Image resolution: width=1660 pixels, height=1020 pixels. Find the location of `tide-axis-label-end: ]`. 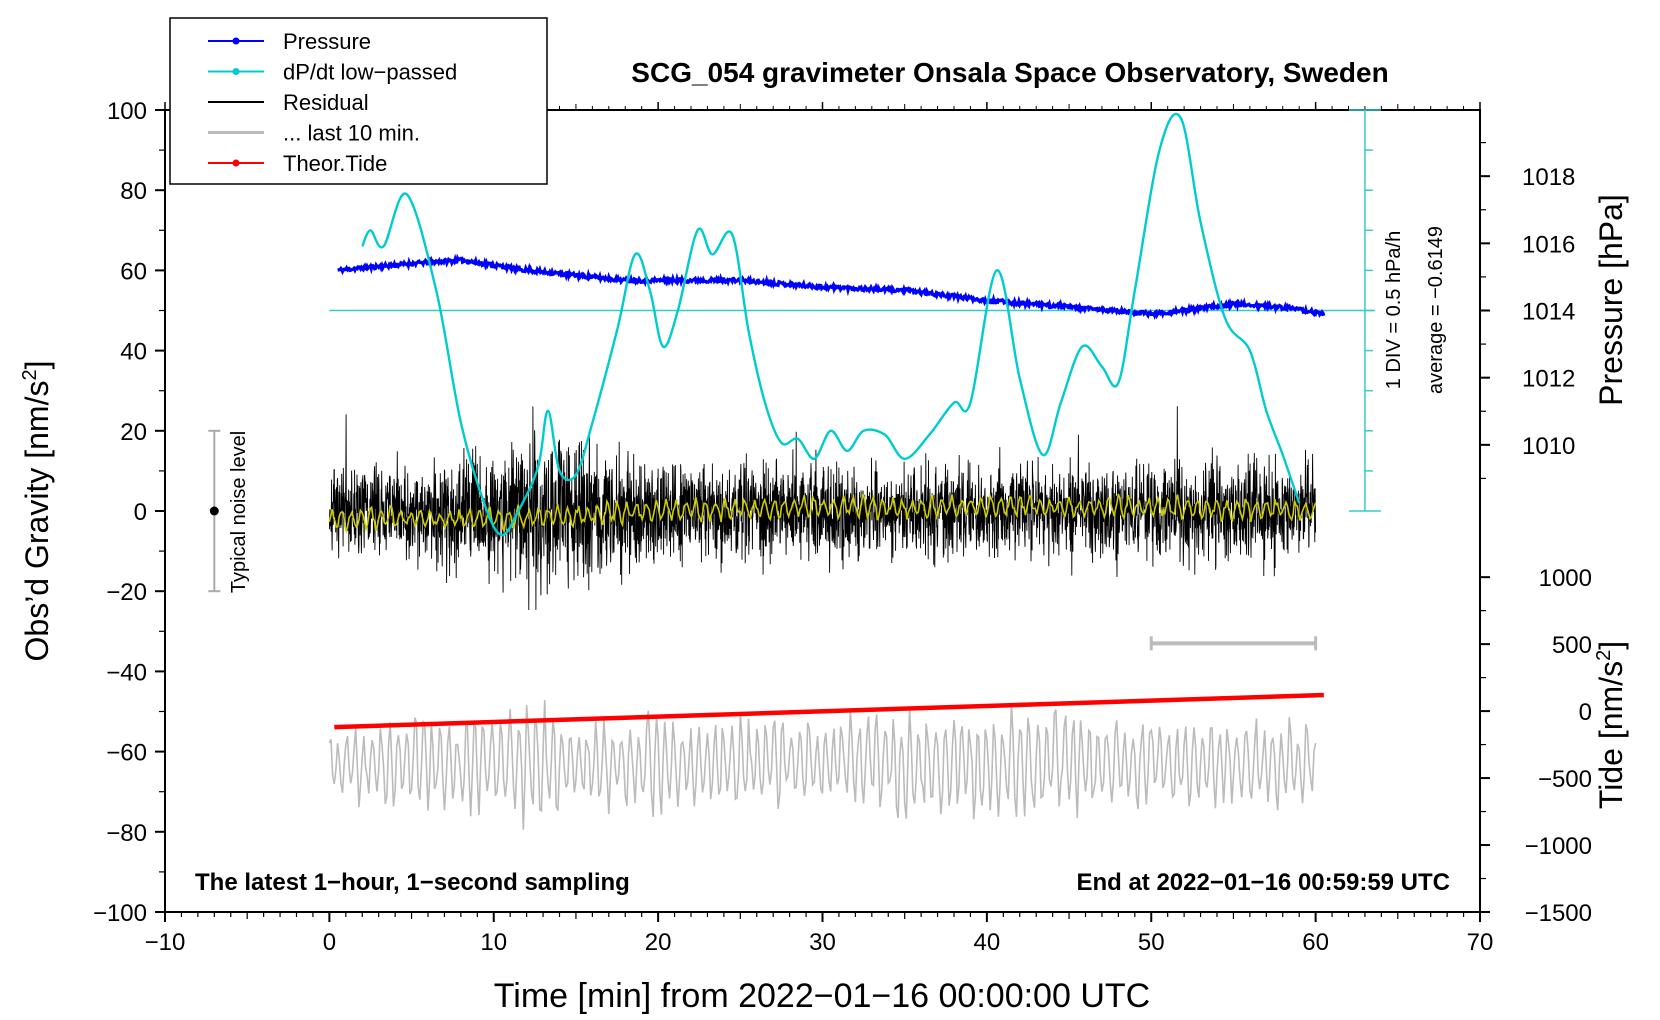

tide-axis-label-end: ] is located at coordinates (1611, 645).